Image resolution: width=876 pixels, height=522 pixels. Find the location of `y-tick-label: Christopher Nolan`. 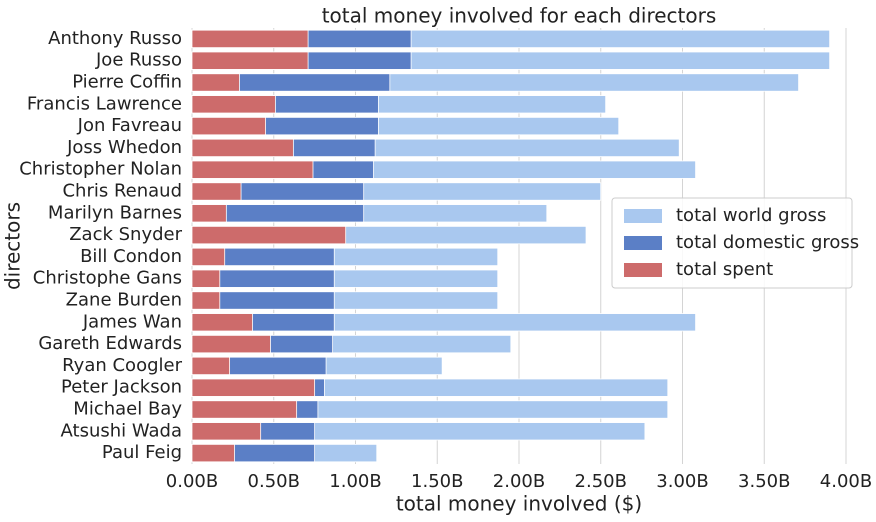

y-tick-label: Christopher Nolan is located at coordinates (100, 169).